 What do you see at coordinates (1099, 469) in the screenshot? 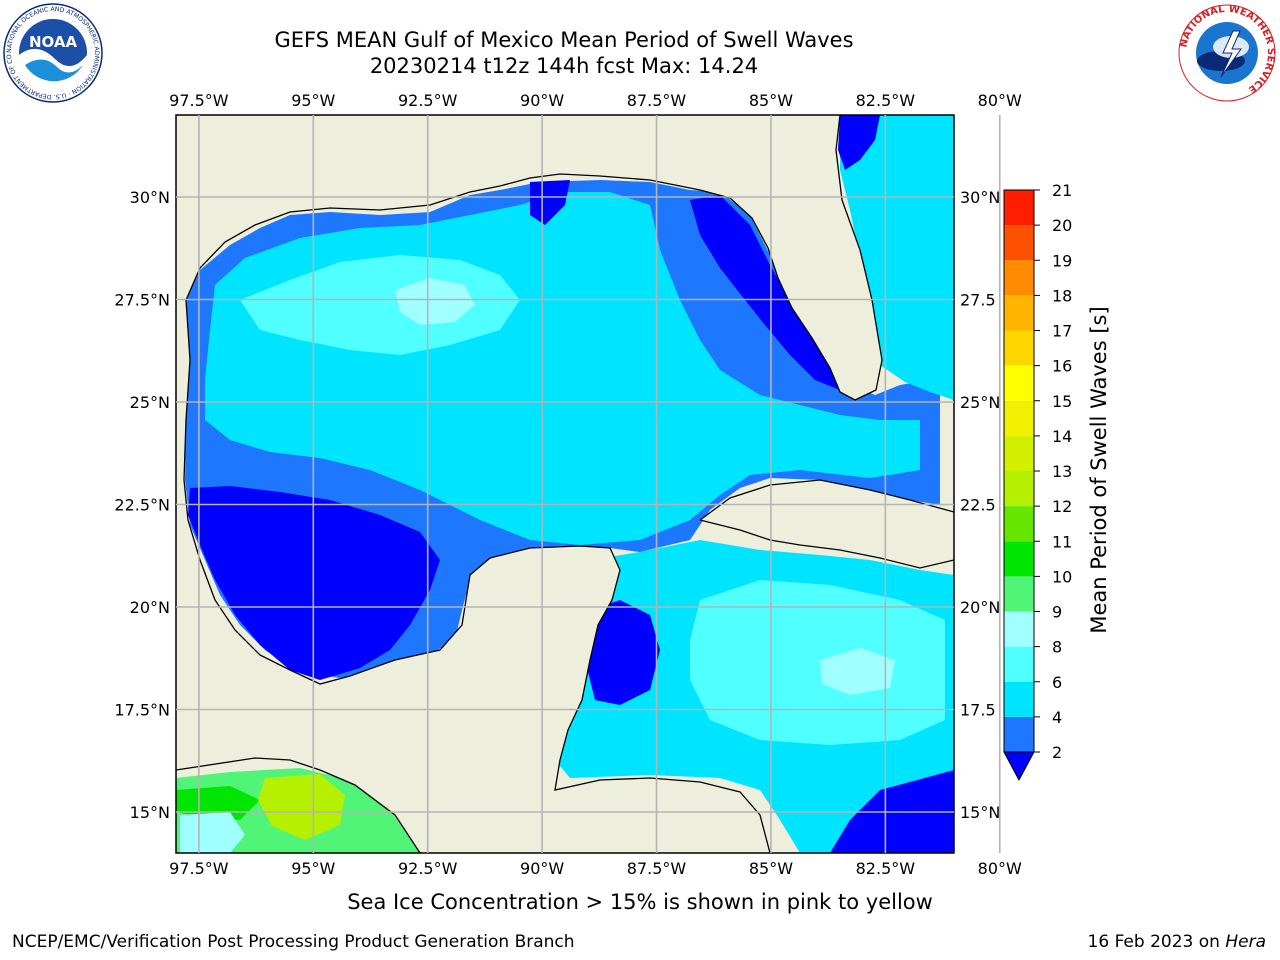
I see `colorbar-label: Mean Period of Swell Waves [s]` at bounding box center [1099, 469].